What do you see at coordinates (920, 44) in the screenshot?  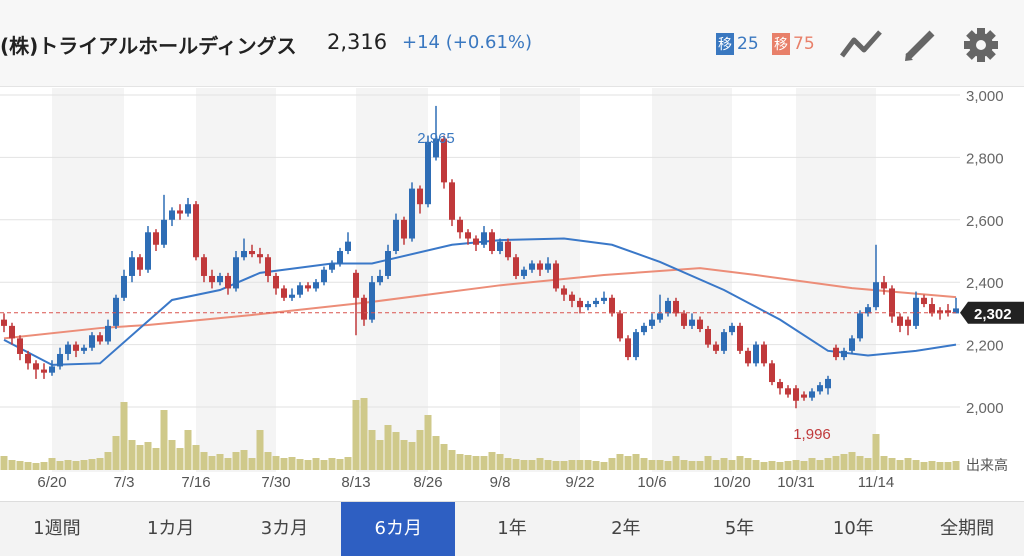 I see `pencil-icon` at bounding box center [920, 44].